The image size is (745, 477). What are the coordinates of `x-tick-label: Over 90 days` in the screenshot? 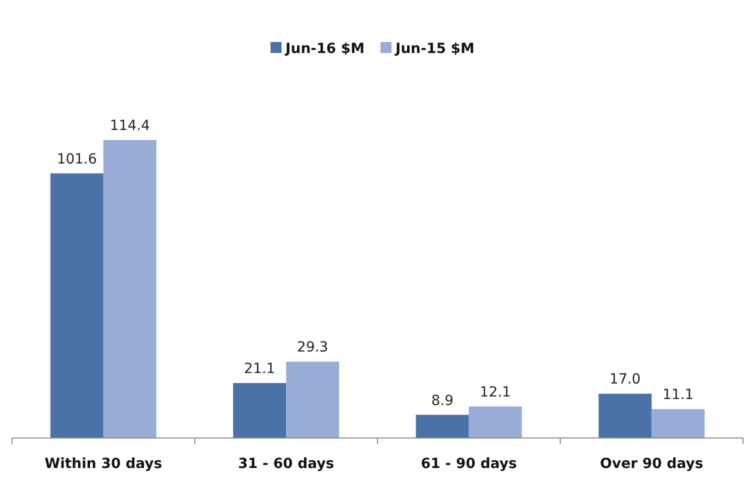 It's located at (652, 464).